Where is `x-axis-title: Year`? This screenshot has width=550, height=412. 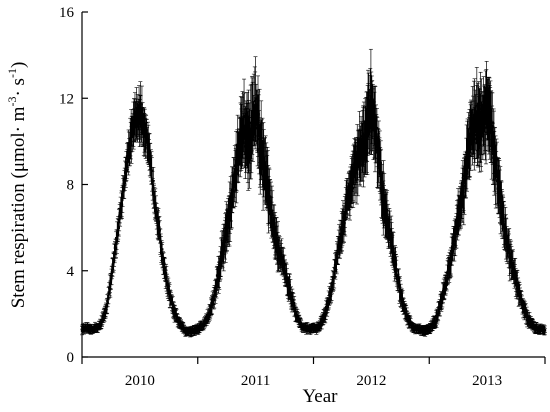
x-axis-title: Year is located at coordinates (320, 396).